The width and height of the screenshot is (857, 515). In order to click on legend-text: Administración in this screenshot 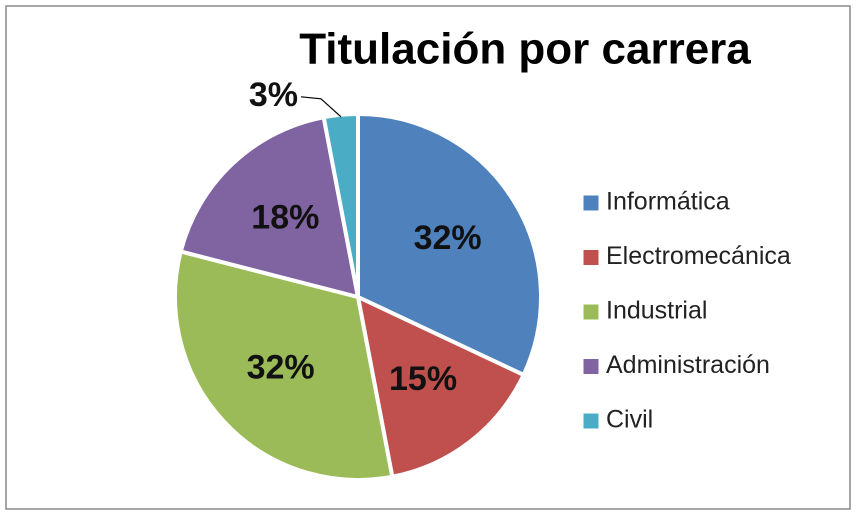, I will do `click(688, 365)`.